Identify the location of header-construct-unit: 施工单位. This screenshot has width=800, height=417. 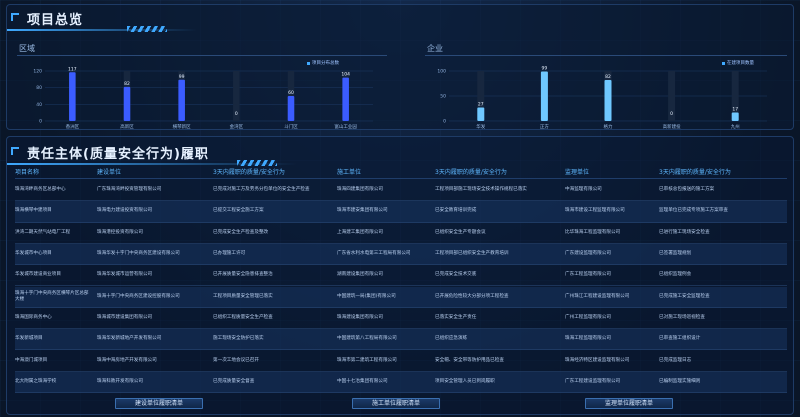
(349, 172).